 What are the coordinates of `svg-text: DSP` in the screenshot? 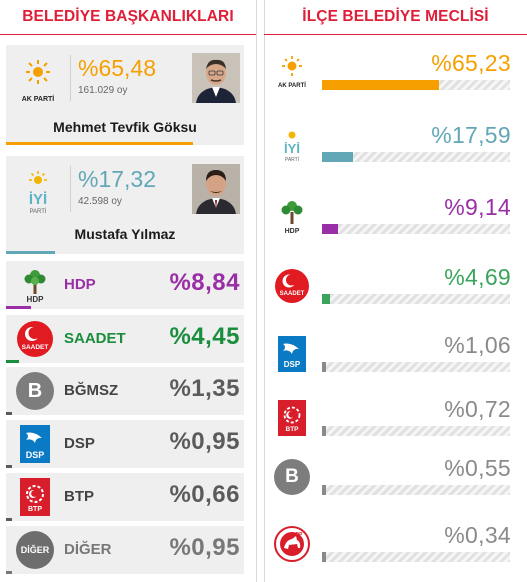 It's located at (292, 364).